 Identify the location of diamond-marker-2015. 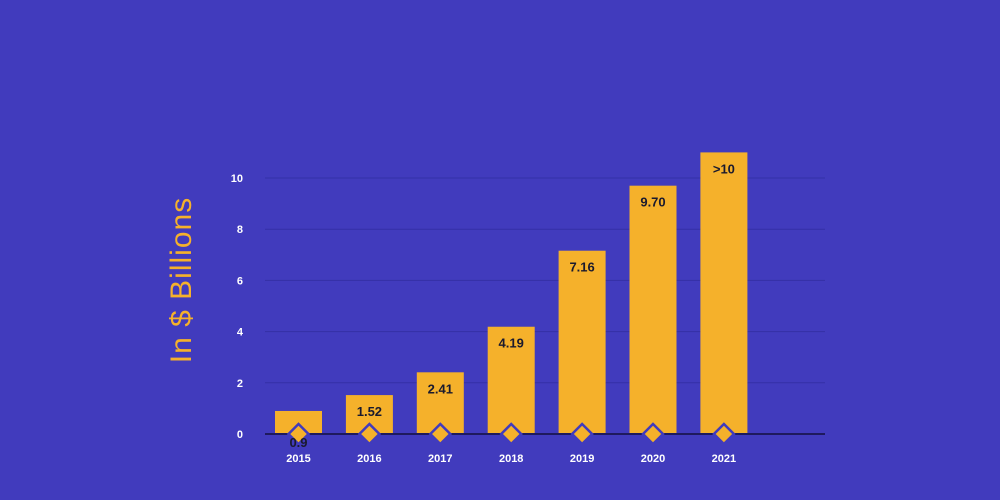
(298, 434).